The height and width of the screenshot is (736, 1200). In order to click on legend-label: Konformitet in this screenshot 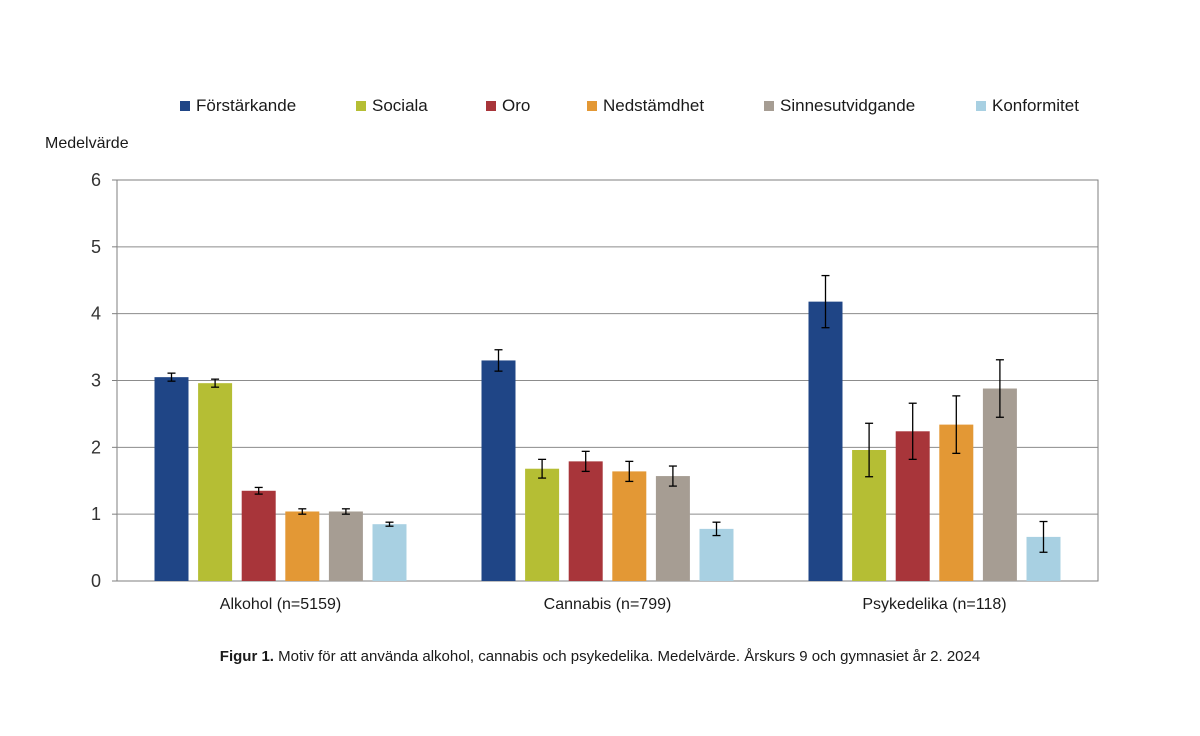, I will do `click(1035, 105)`.